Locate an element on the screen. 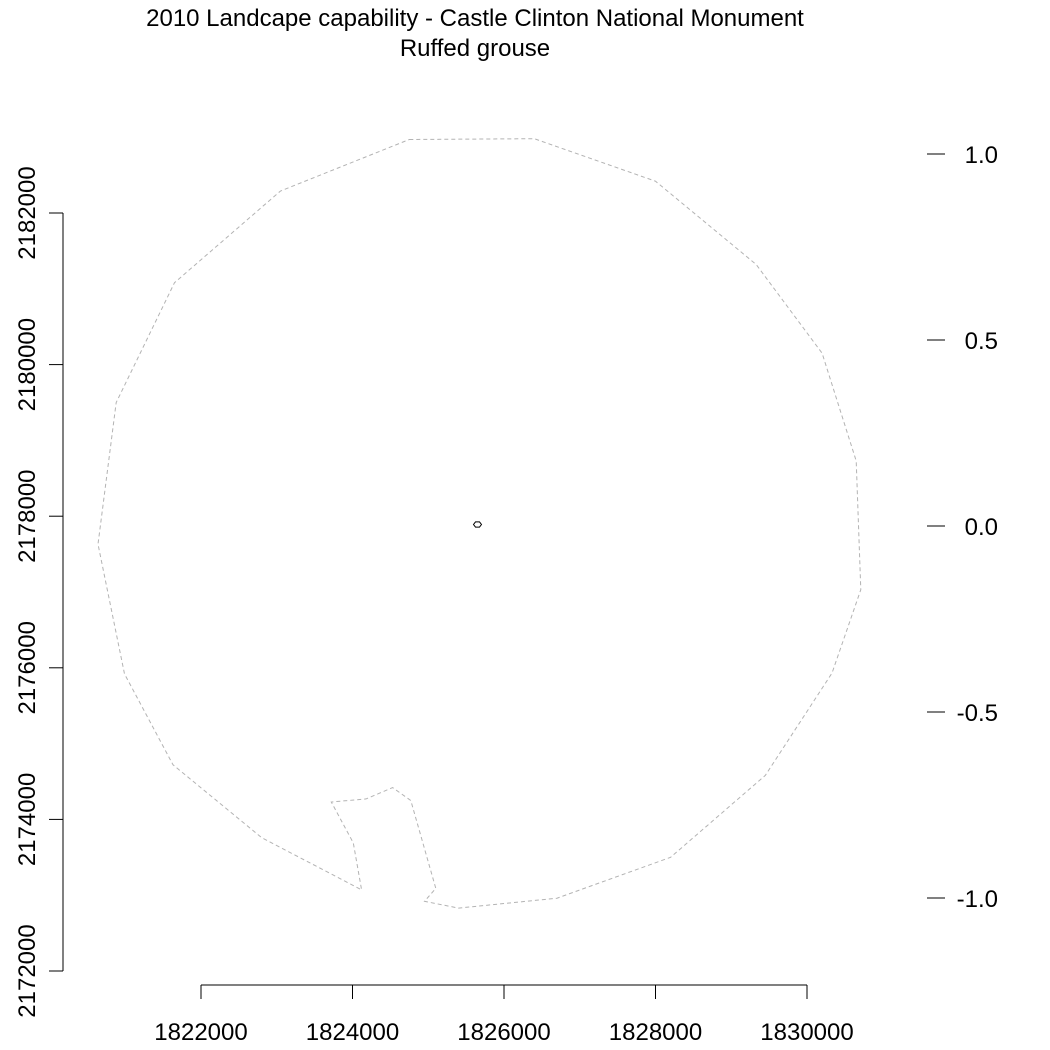 This screenshot has height=1050, width=1050. y-tick-label: 2182000 is located at coordinates (27, 212).